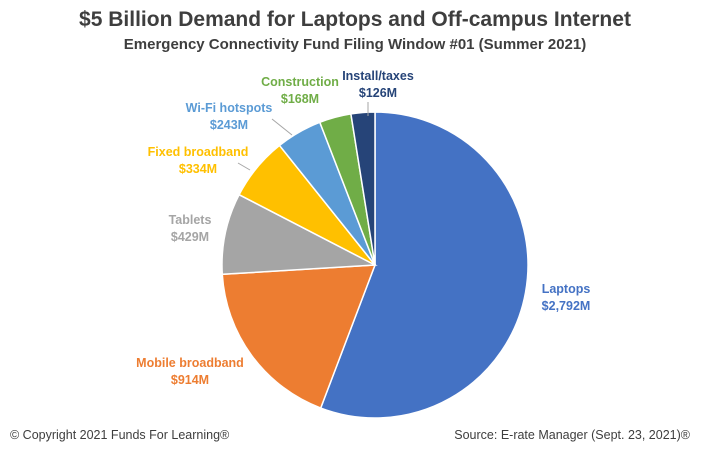  What do you see at coordinates (363, 188) in the screenshot?
I see `pie-slice-install-taxes` at bounding box center [363, 188].